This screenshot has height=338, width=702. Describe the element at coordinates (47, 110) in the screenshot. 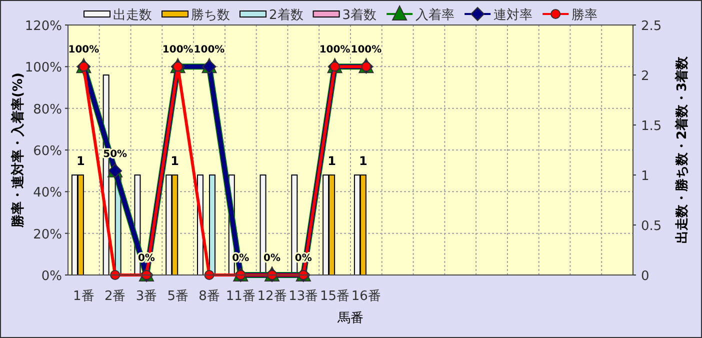

I see `y-tick-label: 80%` at that location.